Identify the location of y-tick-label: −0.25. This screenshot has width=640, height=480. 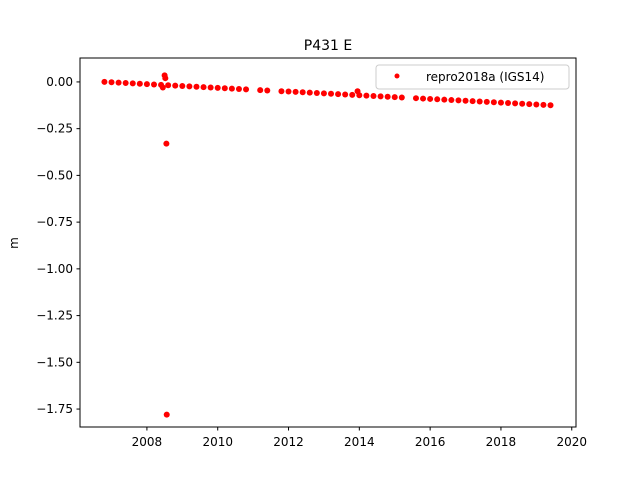
(54, 129).